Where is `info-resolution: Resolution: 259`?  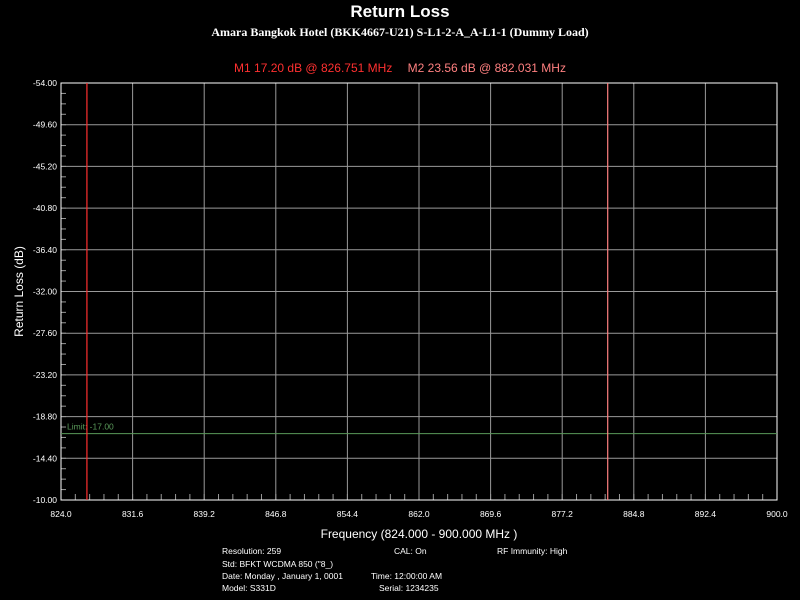
info-resolution: Resolution: 259 is located at coordinates (252, 551).